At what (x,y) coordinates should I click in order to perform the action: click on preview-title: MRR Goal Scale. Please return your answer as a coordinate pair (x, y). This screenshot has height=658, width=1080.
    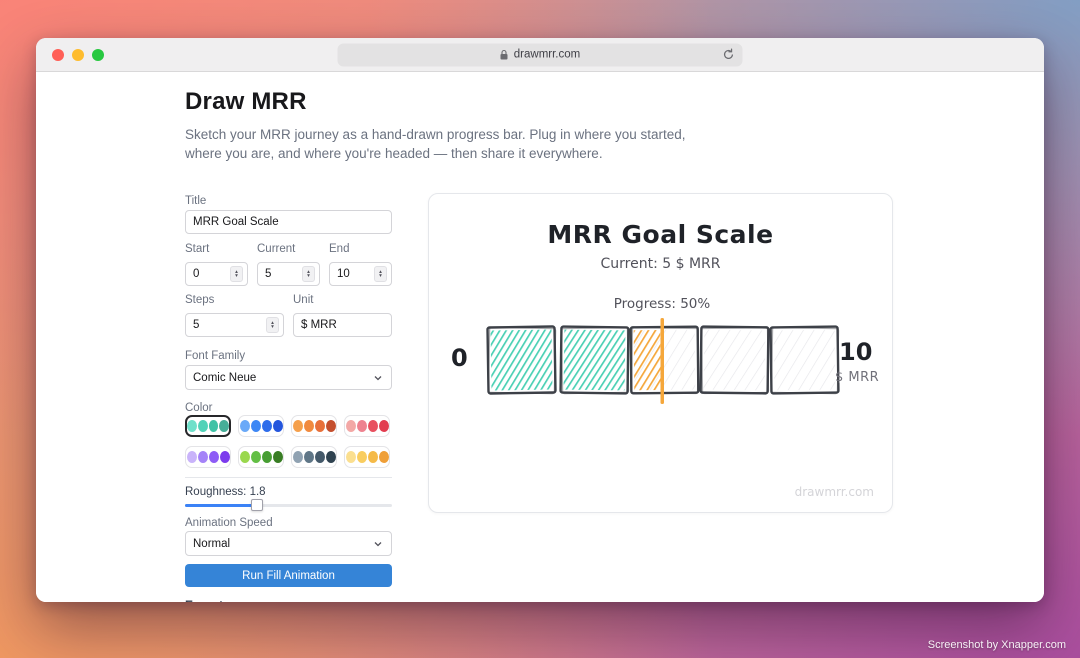
    Looking at the image, I should click on (660, 234).